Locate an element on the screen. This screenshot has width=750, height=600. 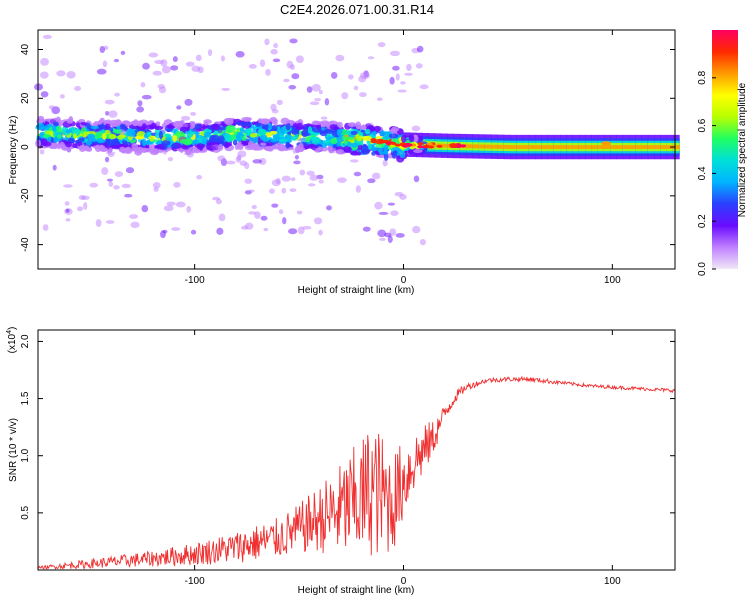
spectrogram-x-tick-label: 100 is located at coordinates (612, 280).